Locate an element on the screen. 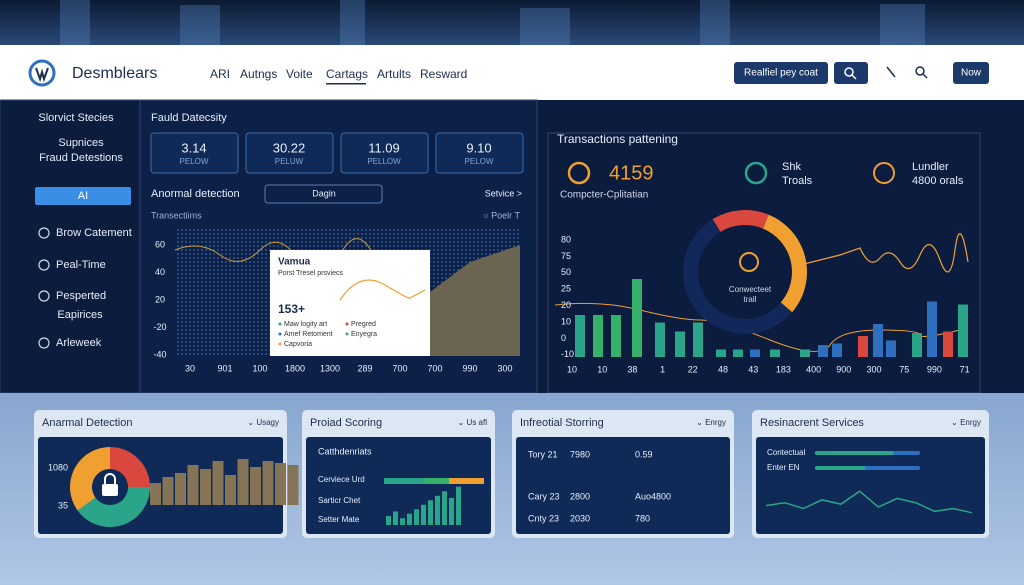  x-tick-label: 22 is located at coordinates (693, 369).